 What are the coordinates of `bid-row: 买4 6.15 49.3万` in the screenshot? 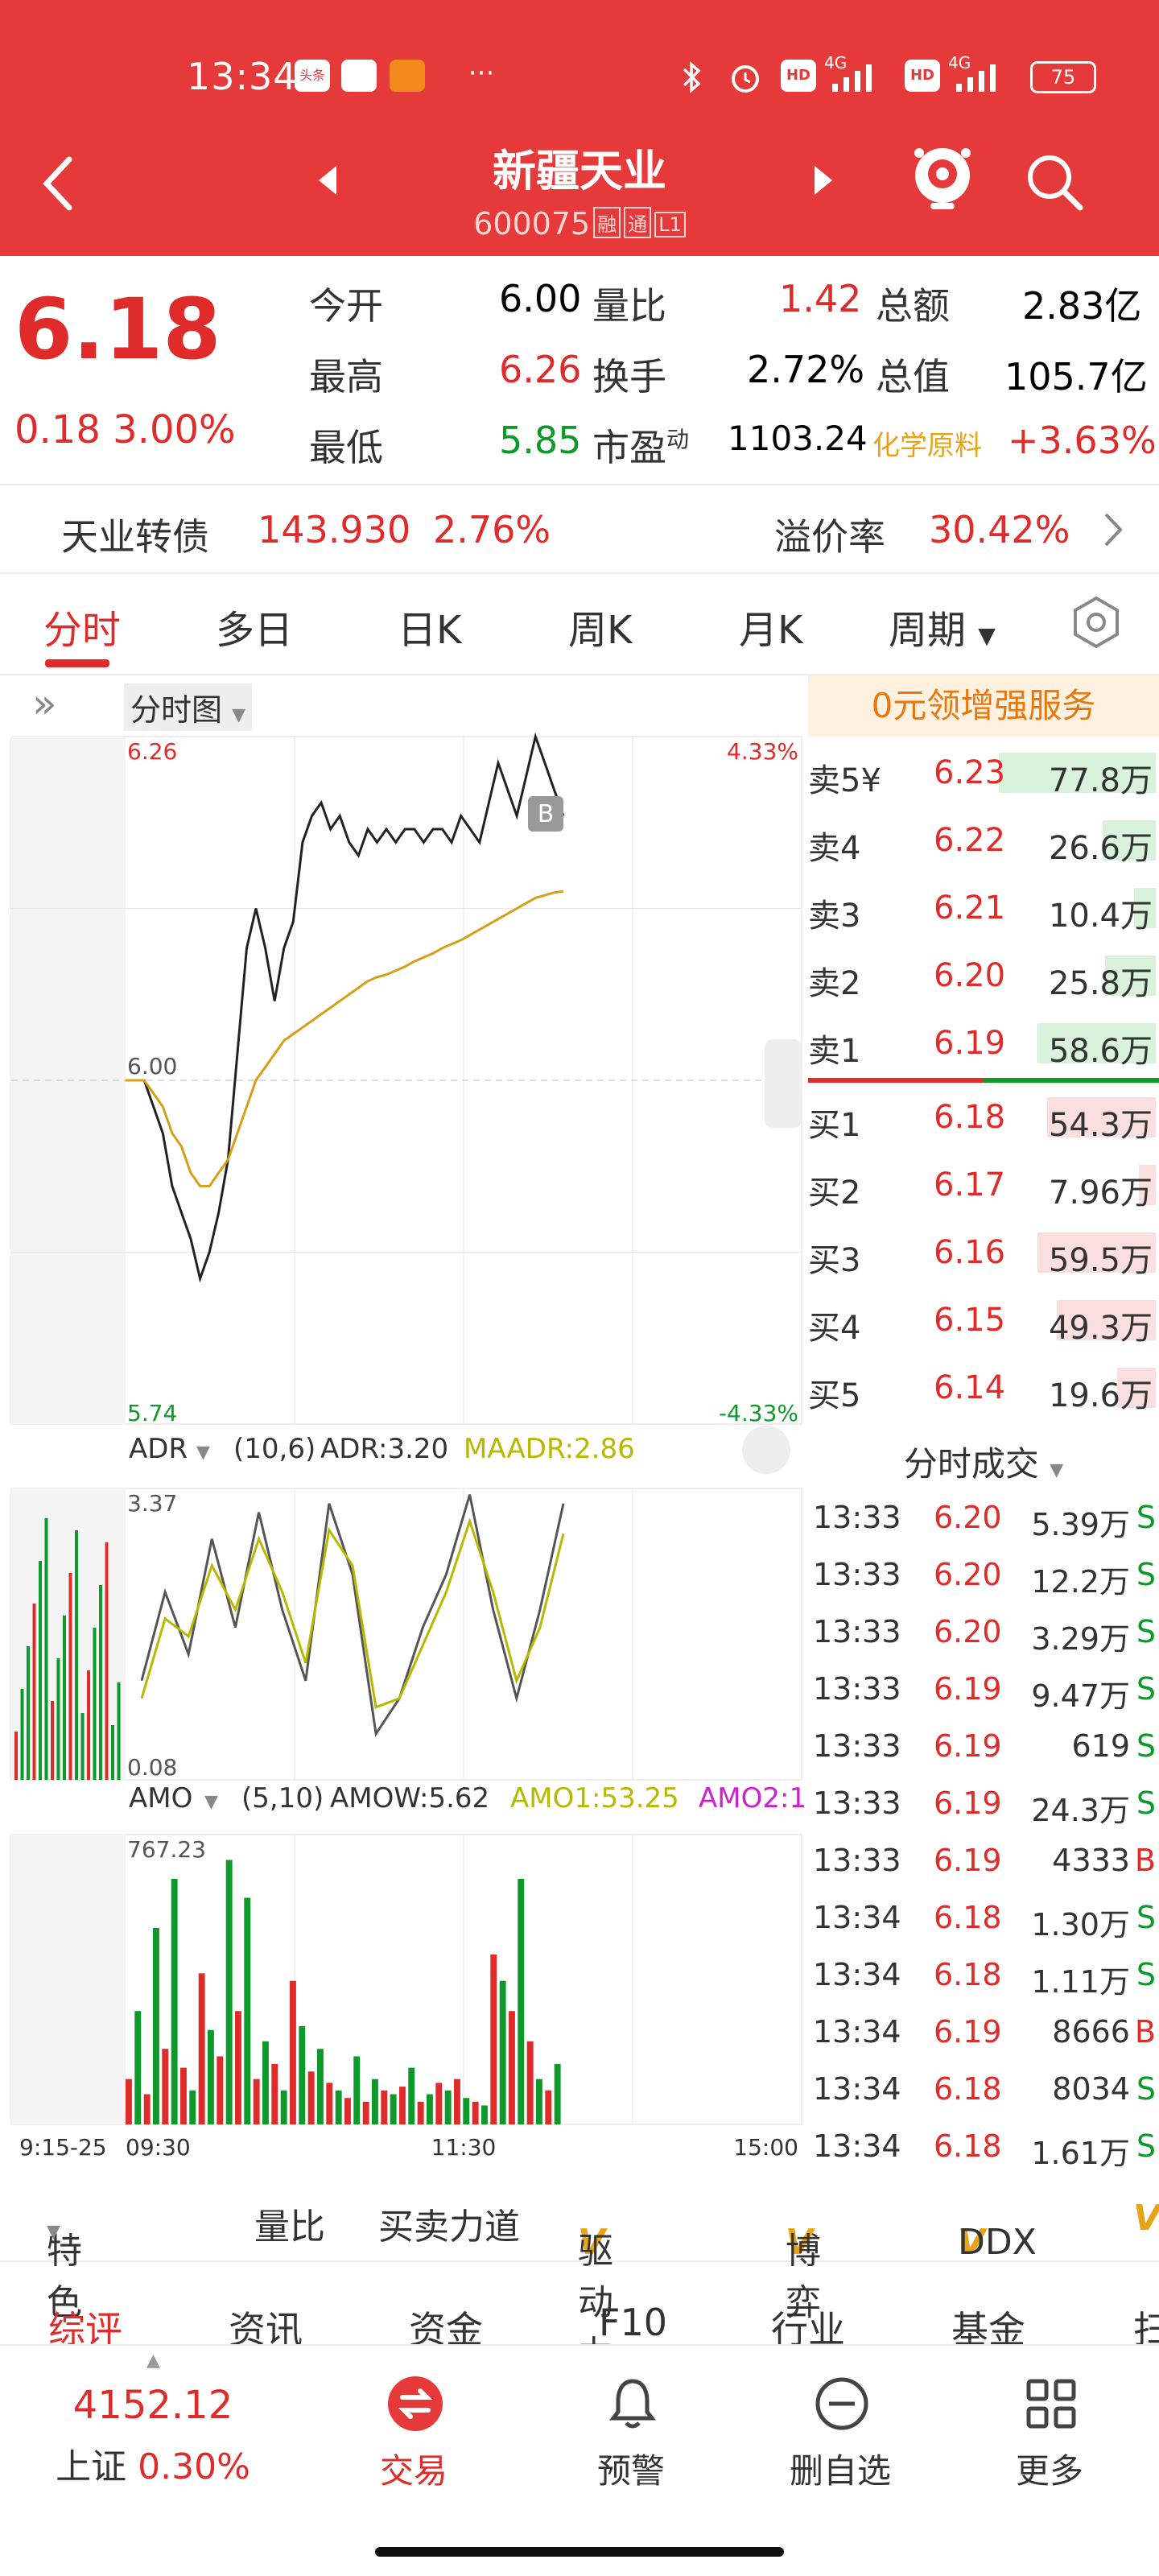 It's located at (983, 1322).